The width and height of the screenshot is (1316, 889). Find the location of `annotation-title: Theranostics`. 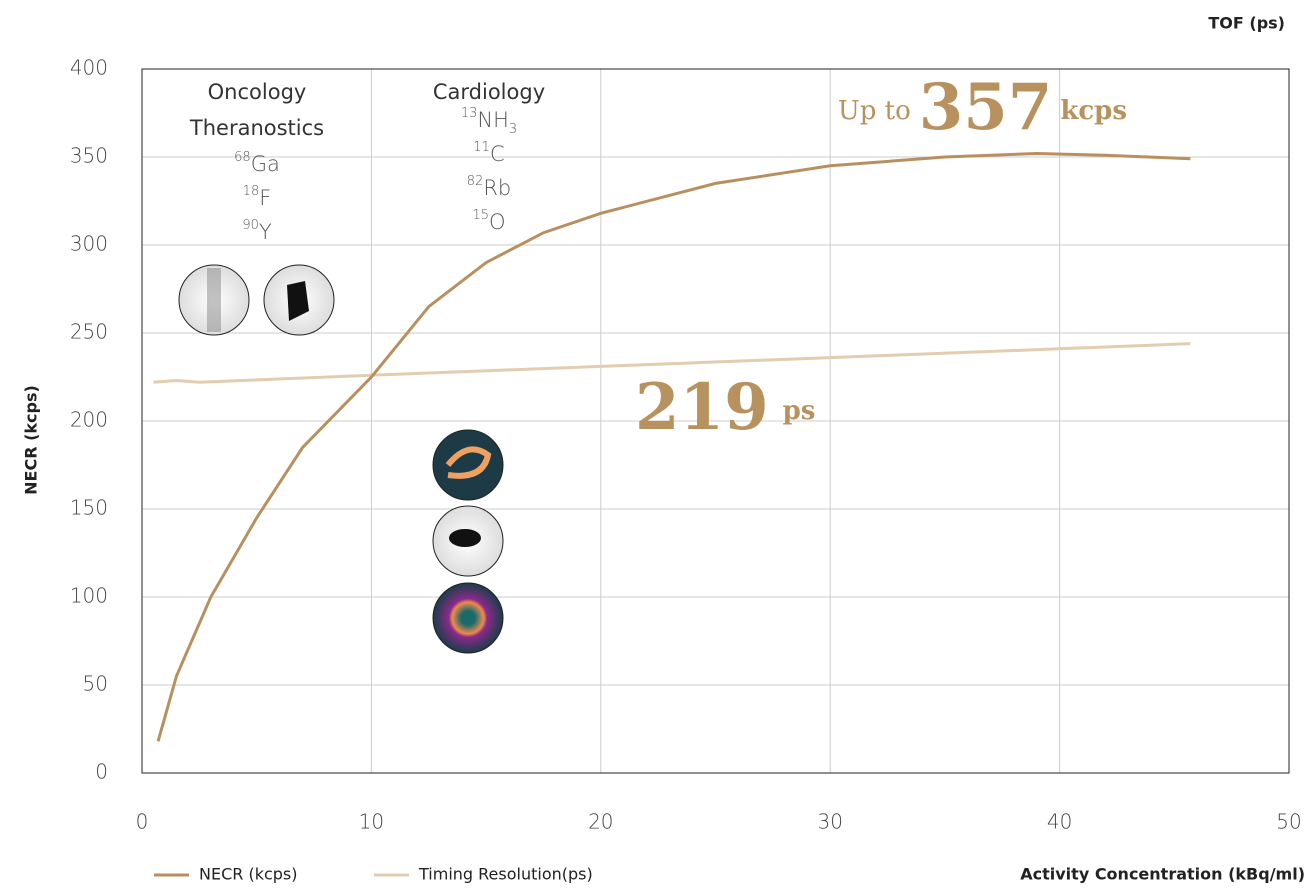

annotation-title: Theranostics is located at coordinates (256, 128).